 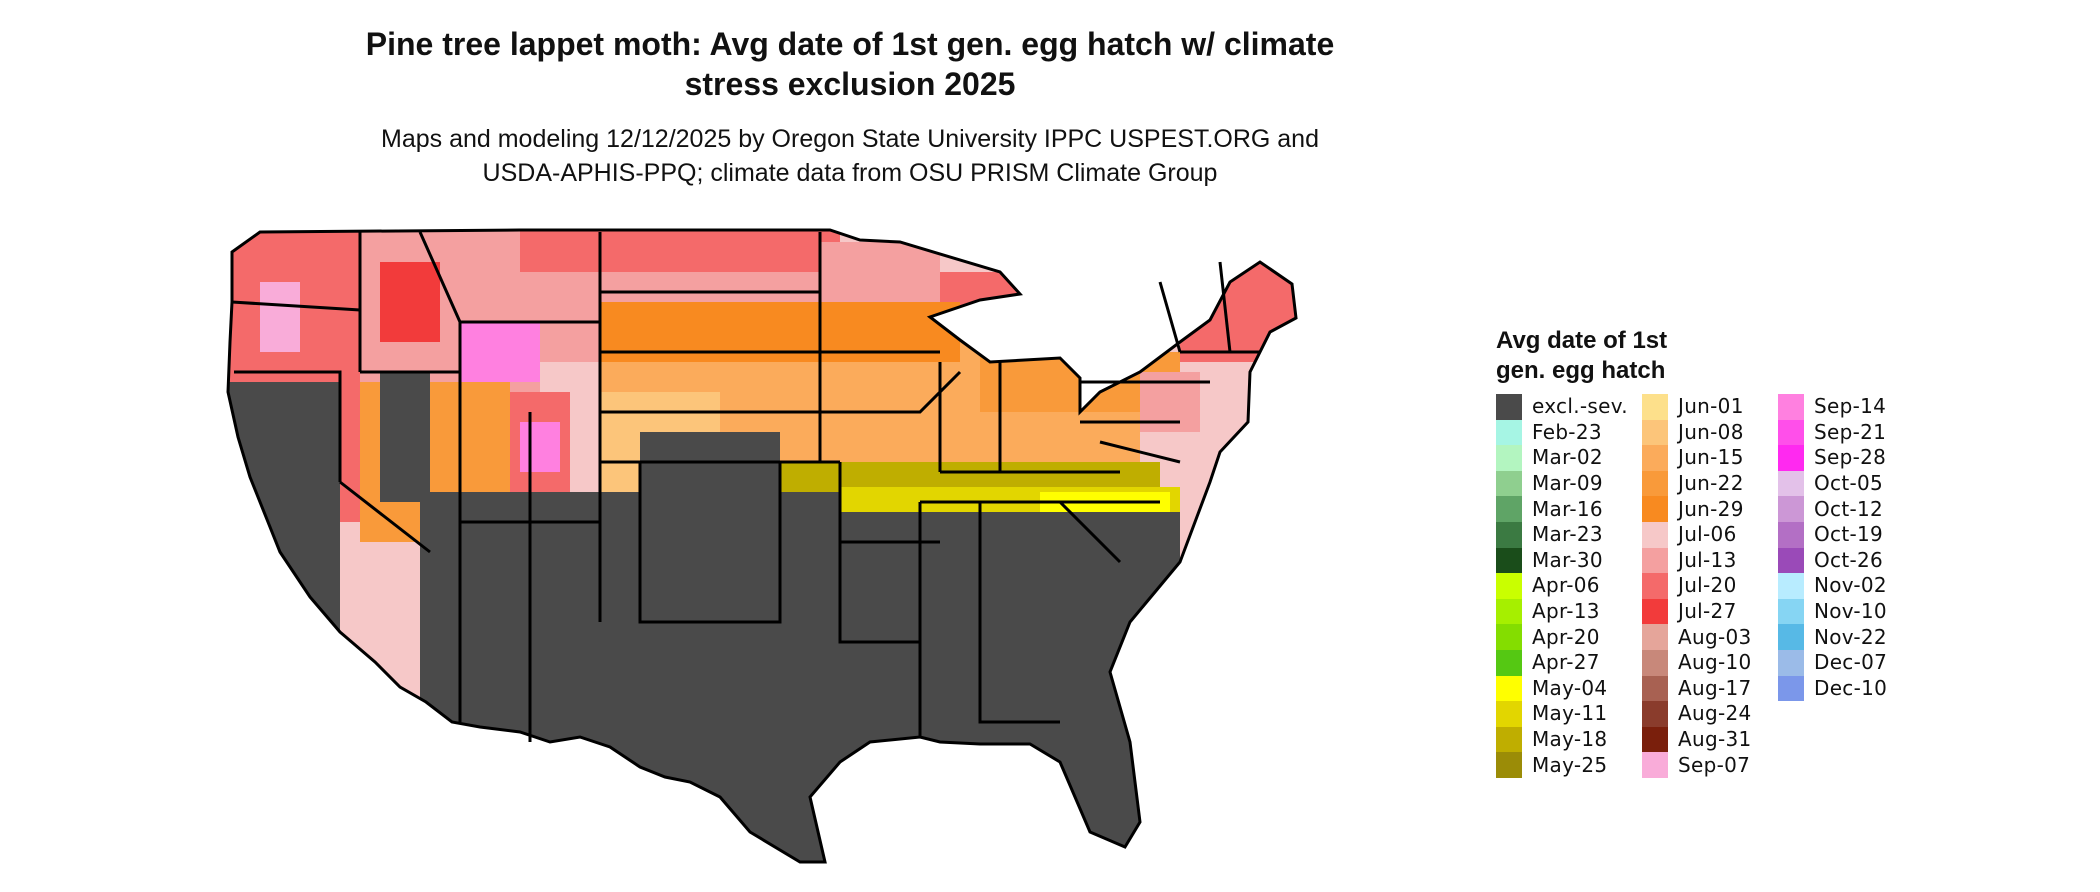 I want to click on legend-label: Sep-21, so click(x=1850, y=431).